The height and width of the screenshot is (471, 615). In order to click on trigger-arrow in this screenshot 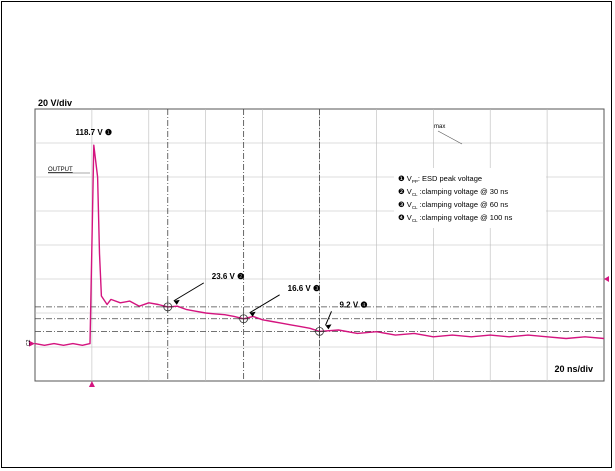, I will do `click(91, 384)`.